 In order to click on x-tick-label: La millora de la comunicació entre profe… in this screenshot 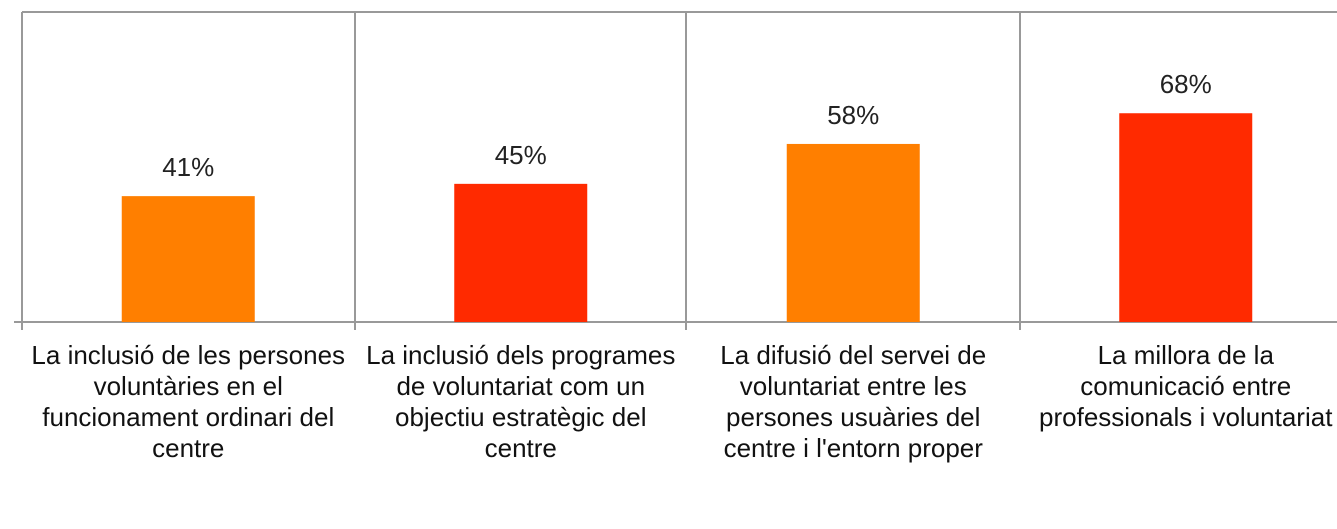, I will do `click(1186, 386)`.